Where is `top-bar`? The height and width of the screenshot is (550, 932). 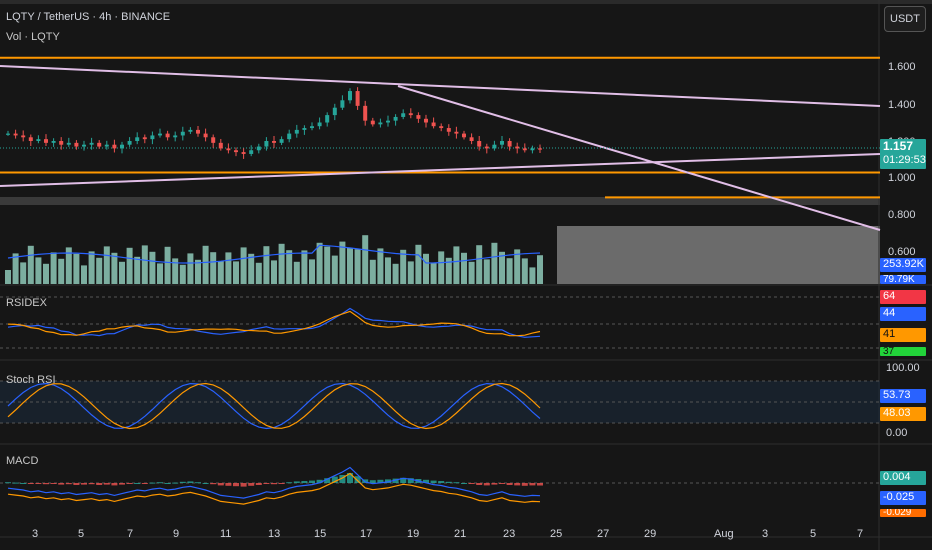
top-bar is located at coordinates (466, 2).